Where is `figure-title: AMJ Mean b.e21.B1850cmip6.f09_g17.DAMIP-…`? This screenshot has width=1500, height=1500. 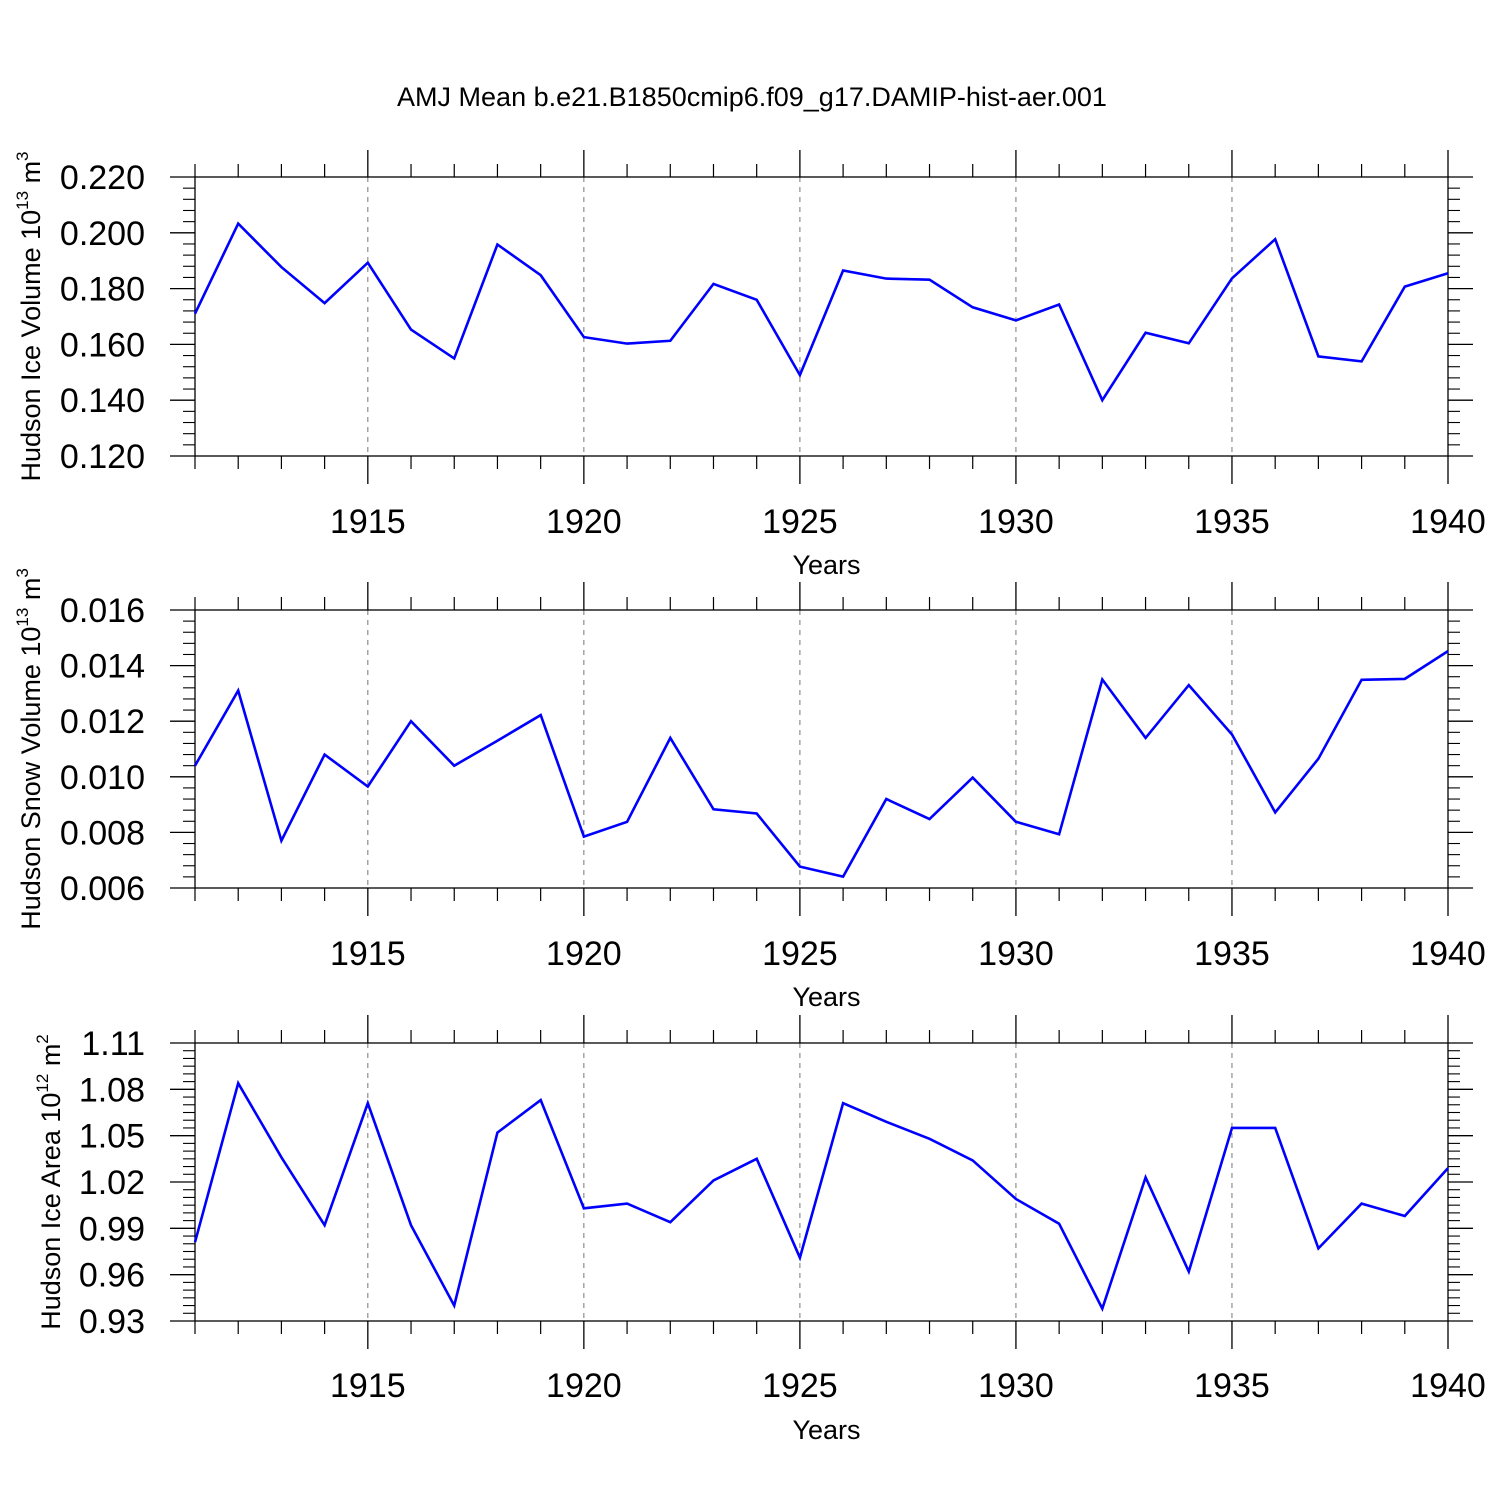
figure-title: AMJ Mean b.e21.B1850cmip6.f09_g17.DAMIP-… is located at coordinates (752, 97).